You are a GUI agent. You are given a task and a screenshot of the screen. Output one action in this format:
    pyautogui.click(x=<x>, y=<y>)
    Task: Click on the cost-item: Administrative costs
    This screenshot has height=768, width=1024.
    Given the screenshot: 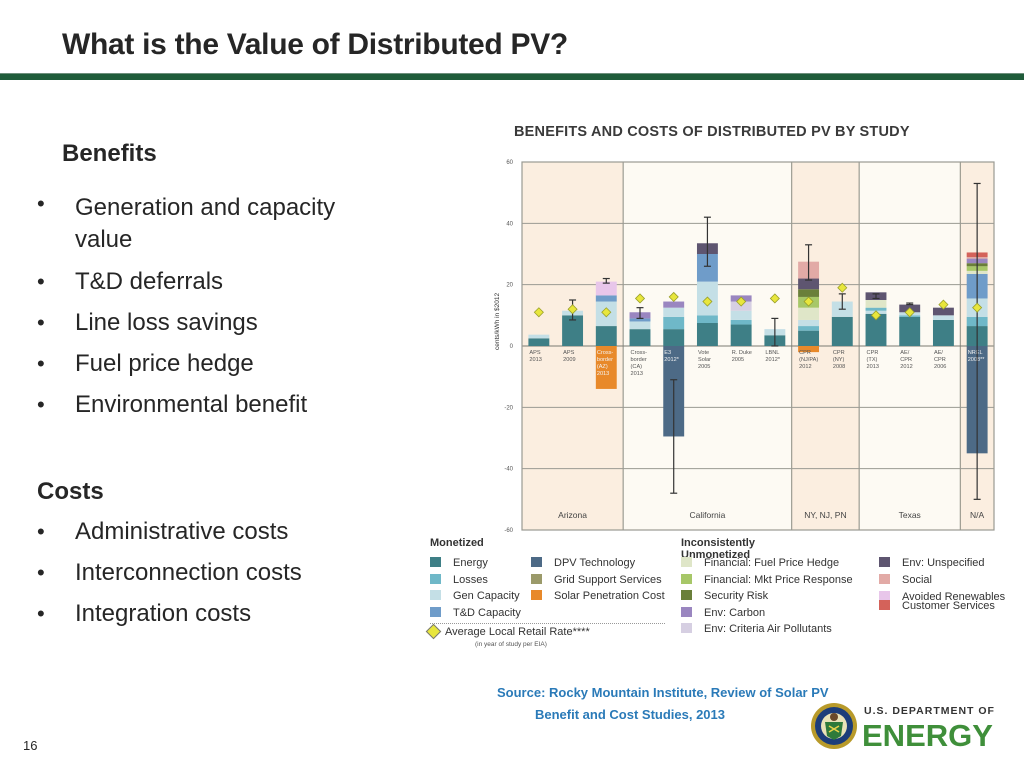 What is the action you would take?
    pyautogui.click(x=217, y=531)
    